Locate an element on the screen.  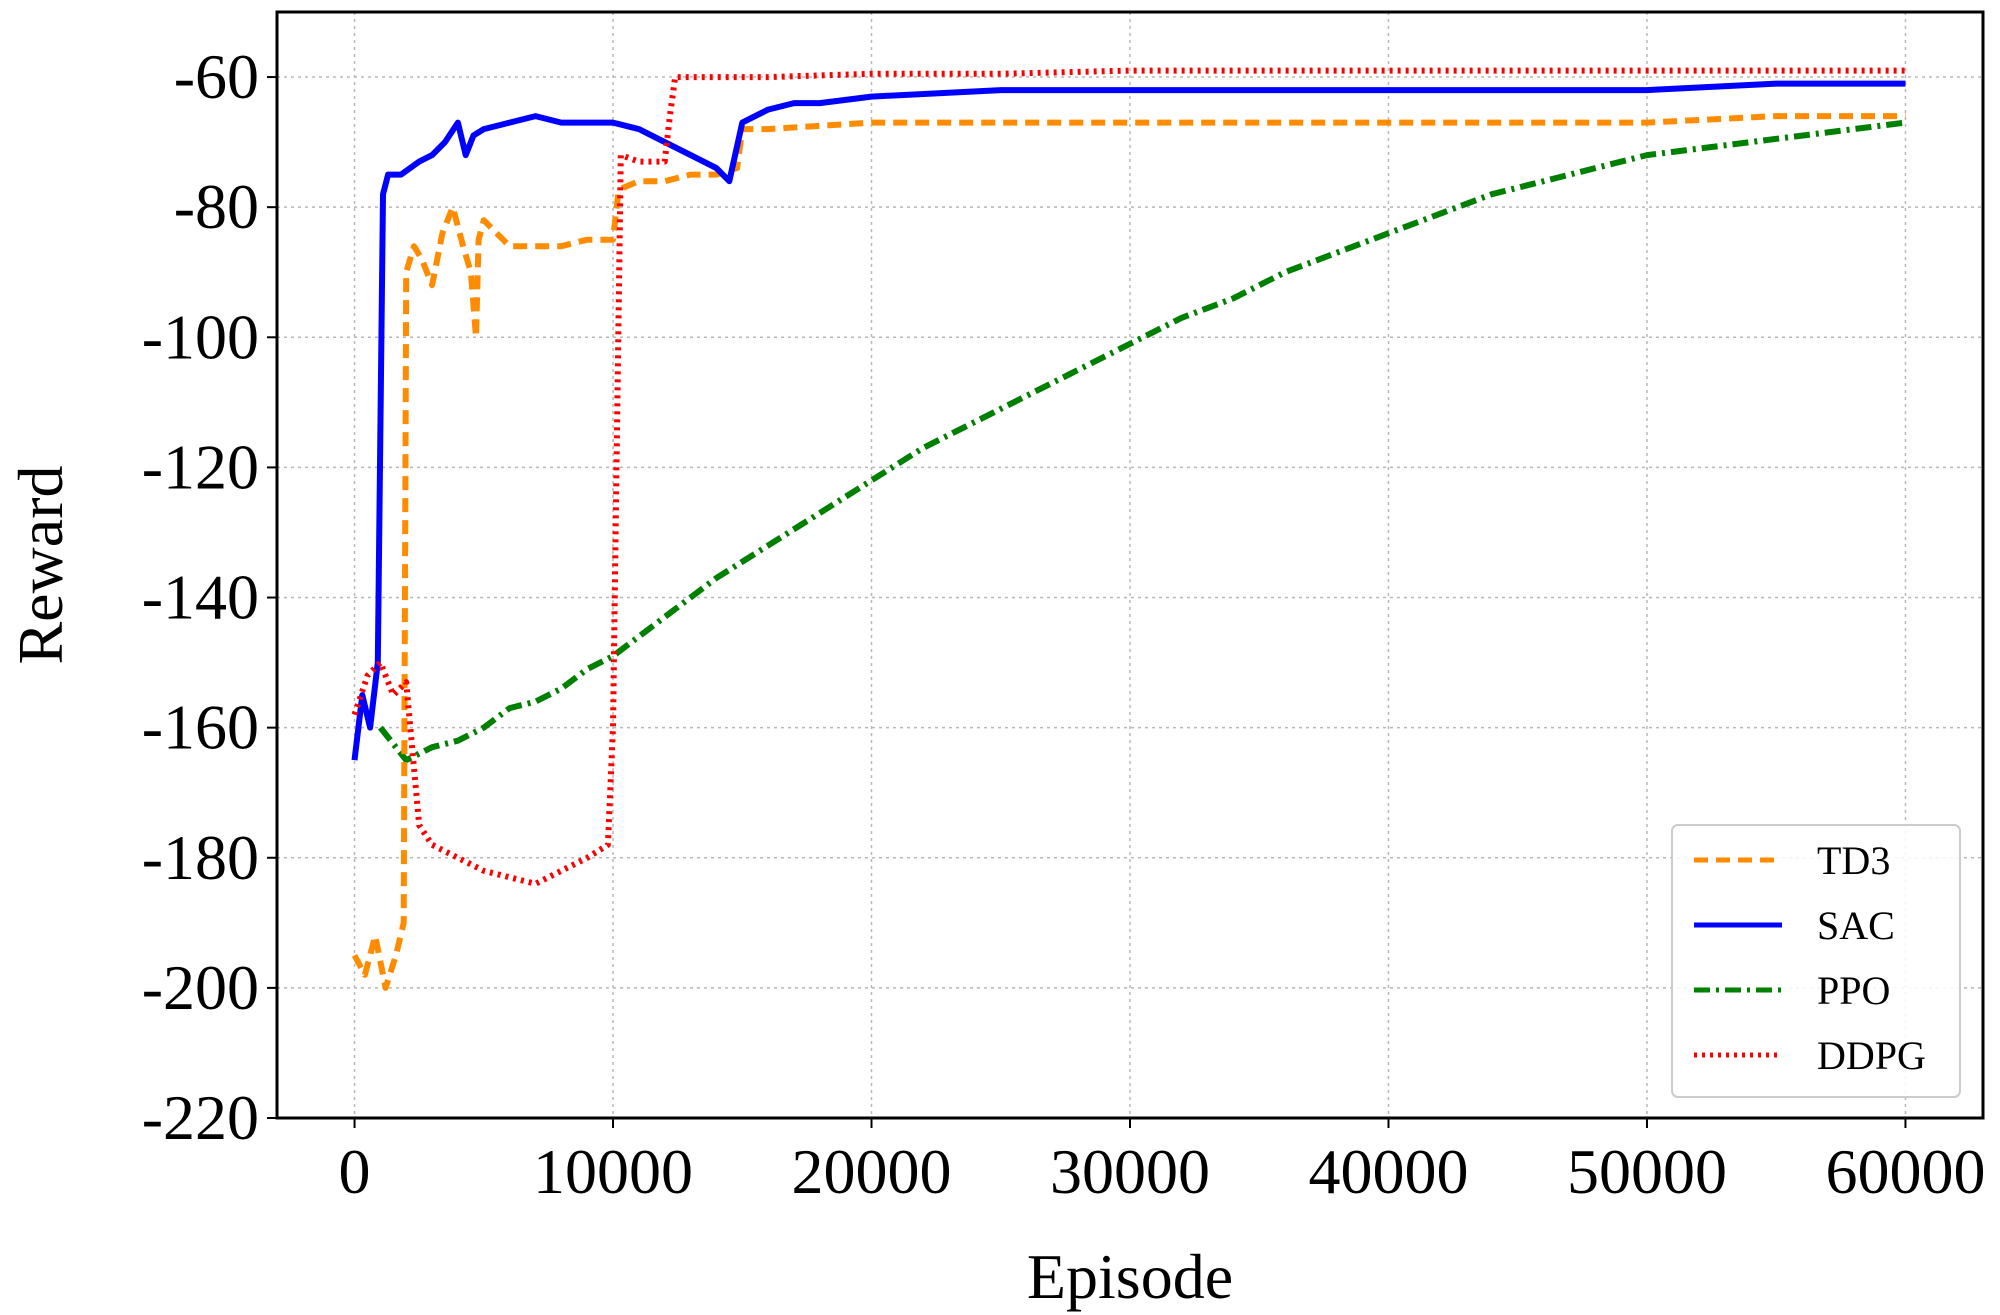
y-axis-ticks: -220 -200 -180 -160 -140 -120 -100 -80 -60 is located at coordinates (209, 597).